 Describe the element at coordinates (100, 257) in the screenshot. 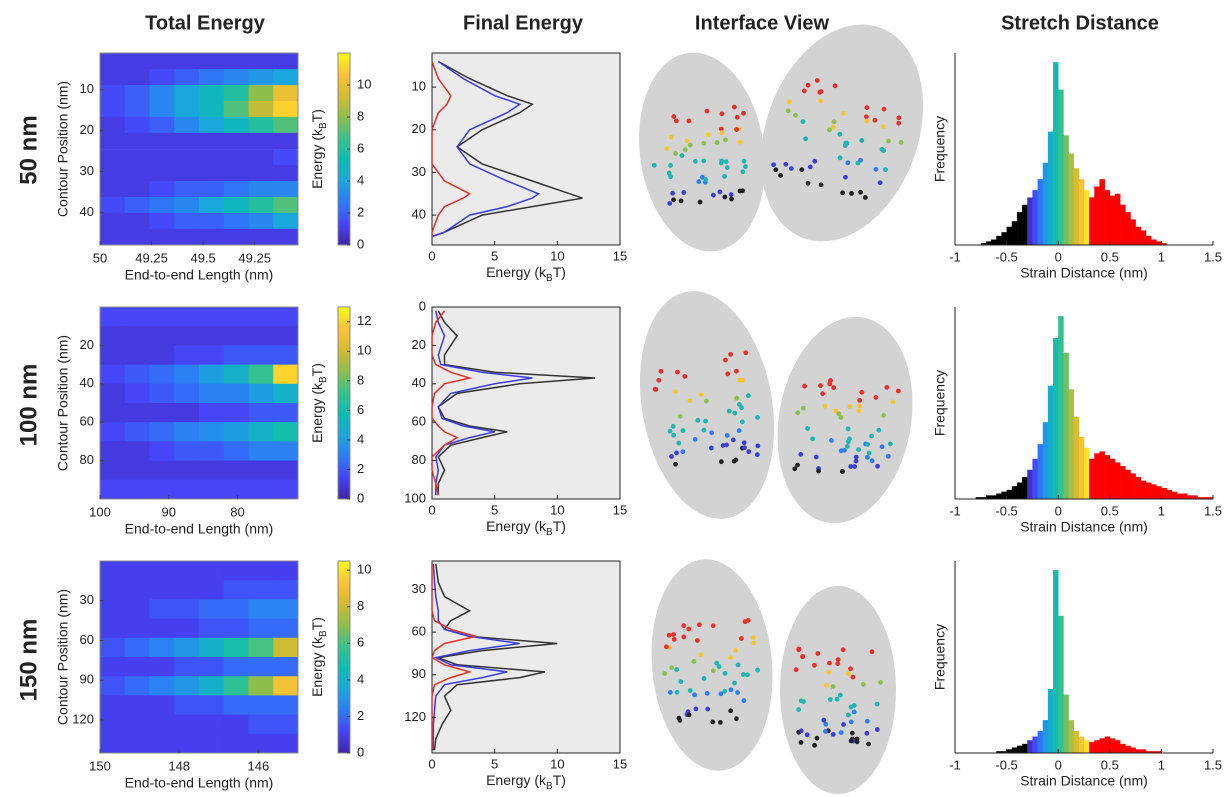

I see `x-tick-label: 50` at that location.